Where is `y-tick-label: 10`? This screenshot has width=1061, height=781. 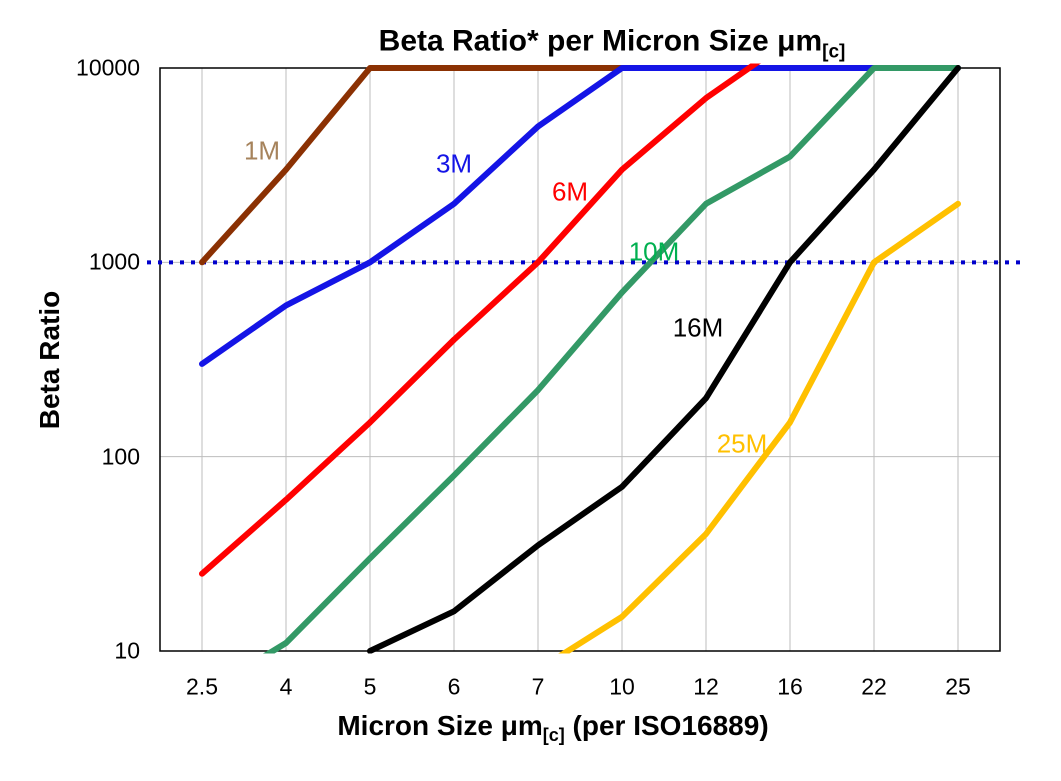
y-tick-label: 10 is located at coordinates (127, 650).